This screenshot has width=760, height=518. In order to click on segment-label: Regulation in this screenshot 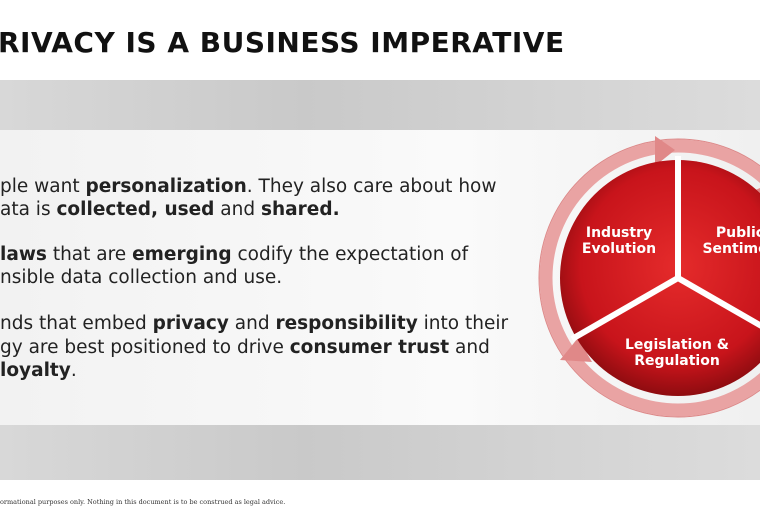, I will do `click(677, 361)`.